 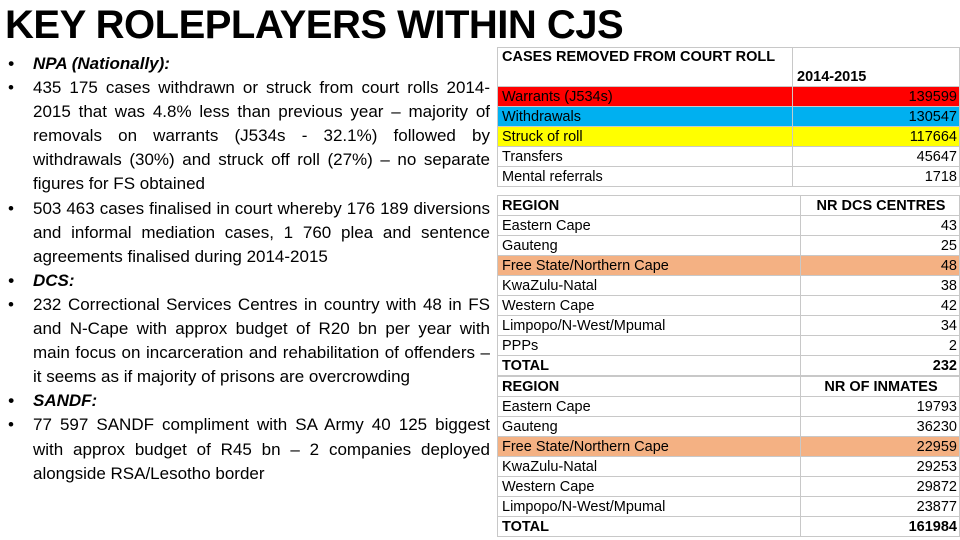 What do you see at coordinates (876, 116) in the screenshot?
I see `row-value: 130547` at bounding box center [876, 116].